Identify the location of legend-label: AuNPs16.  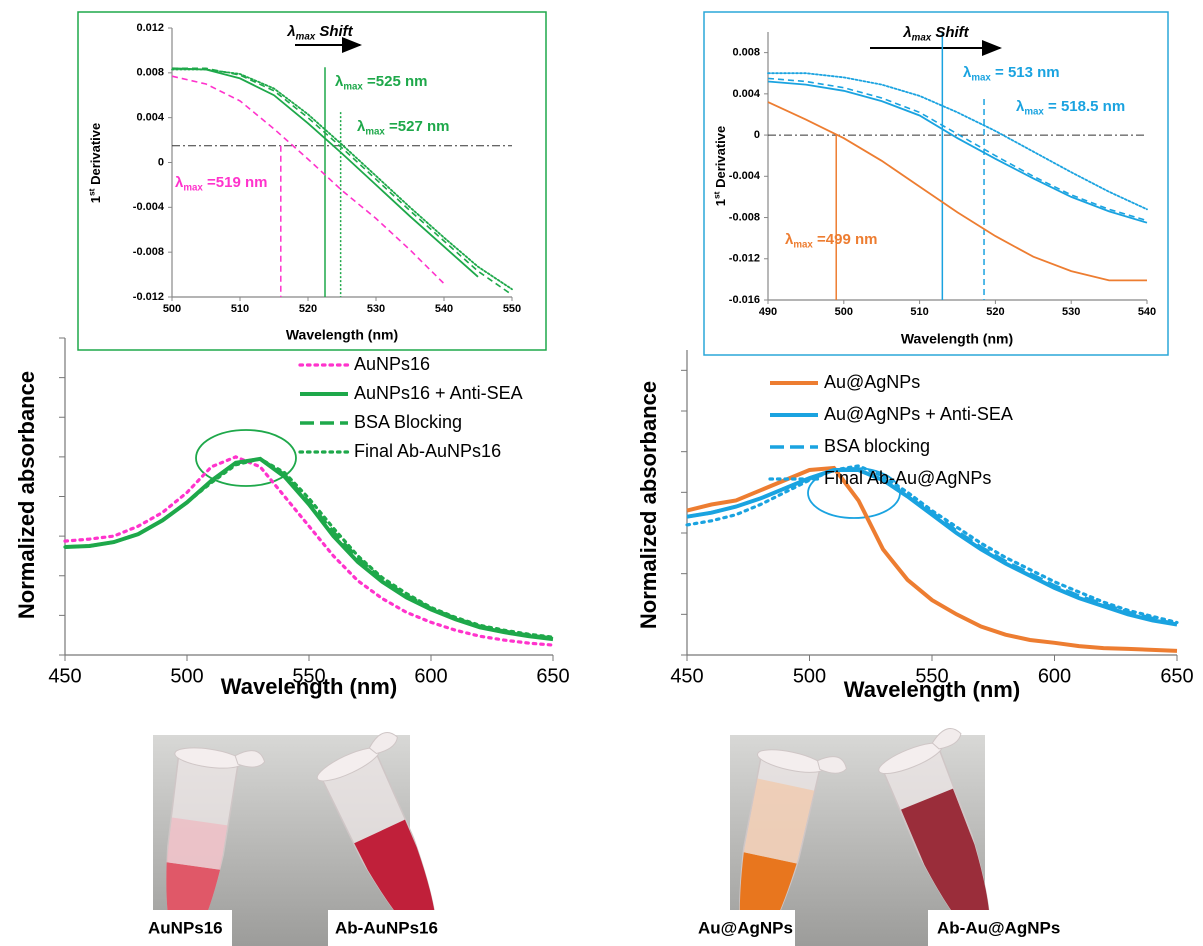
(392, 364).